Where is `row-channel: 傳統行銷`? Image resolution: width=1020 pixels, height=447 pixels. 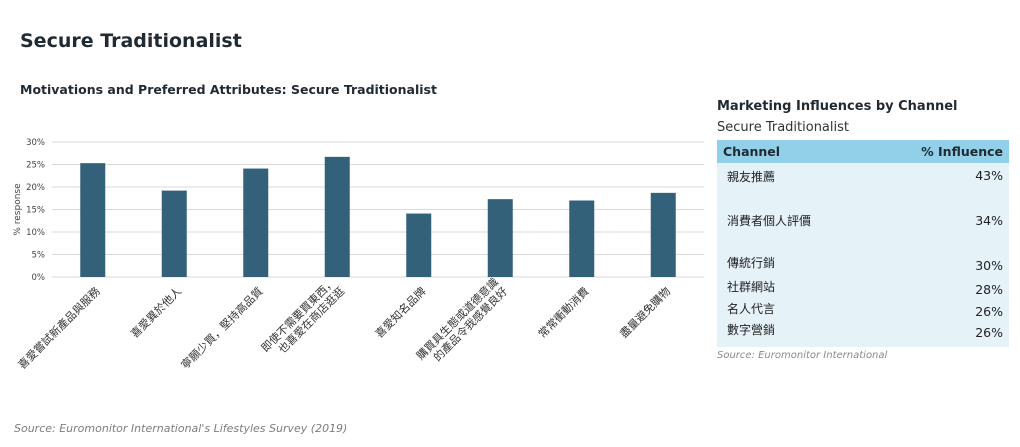
row-channel: 傳統行銷 is located at coordinates (751, 263).